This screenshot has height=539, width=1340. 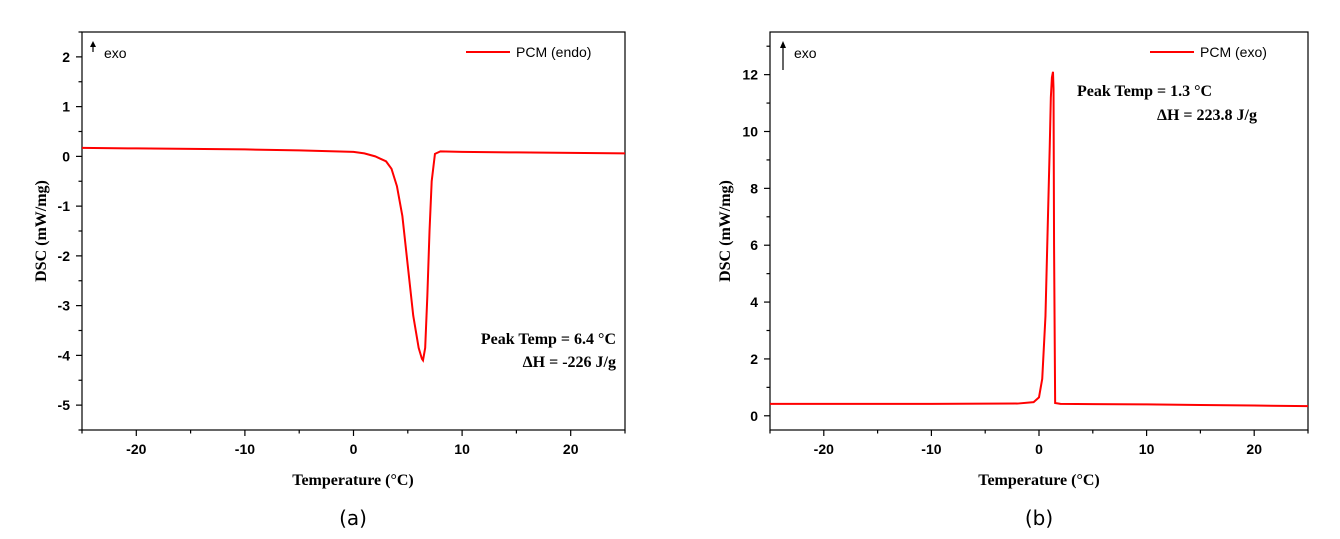 What do you see at coordinates (553, 52) in the screenshot?
I see `legend-label: PCM (endo)` at bounding box center [553, 52].